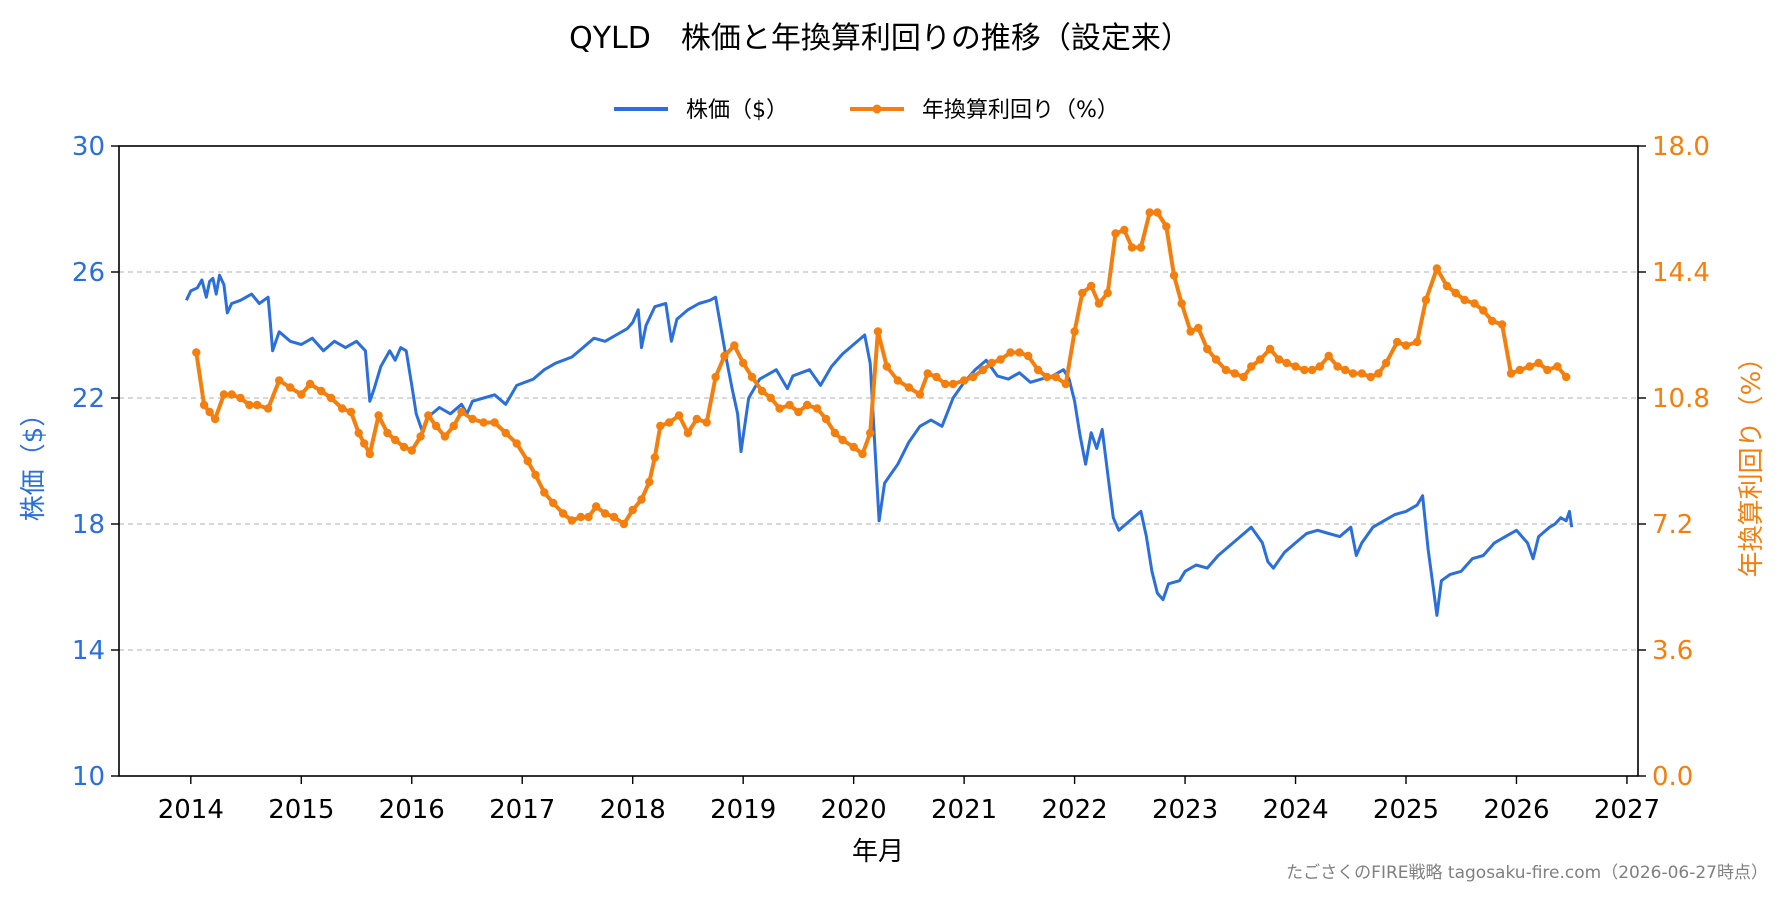 This screenshot has width=1791, height=901. I want to click on x-tick-label: 2018, so click(633, 810).